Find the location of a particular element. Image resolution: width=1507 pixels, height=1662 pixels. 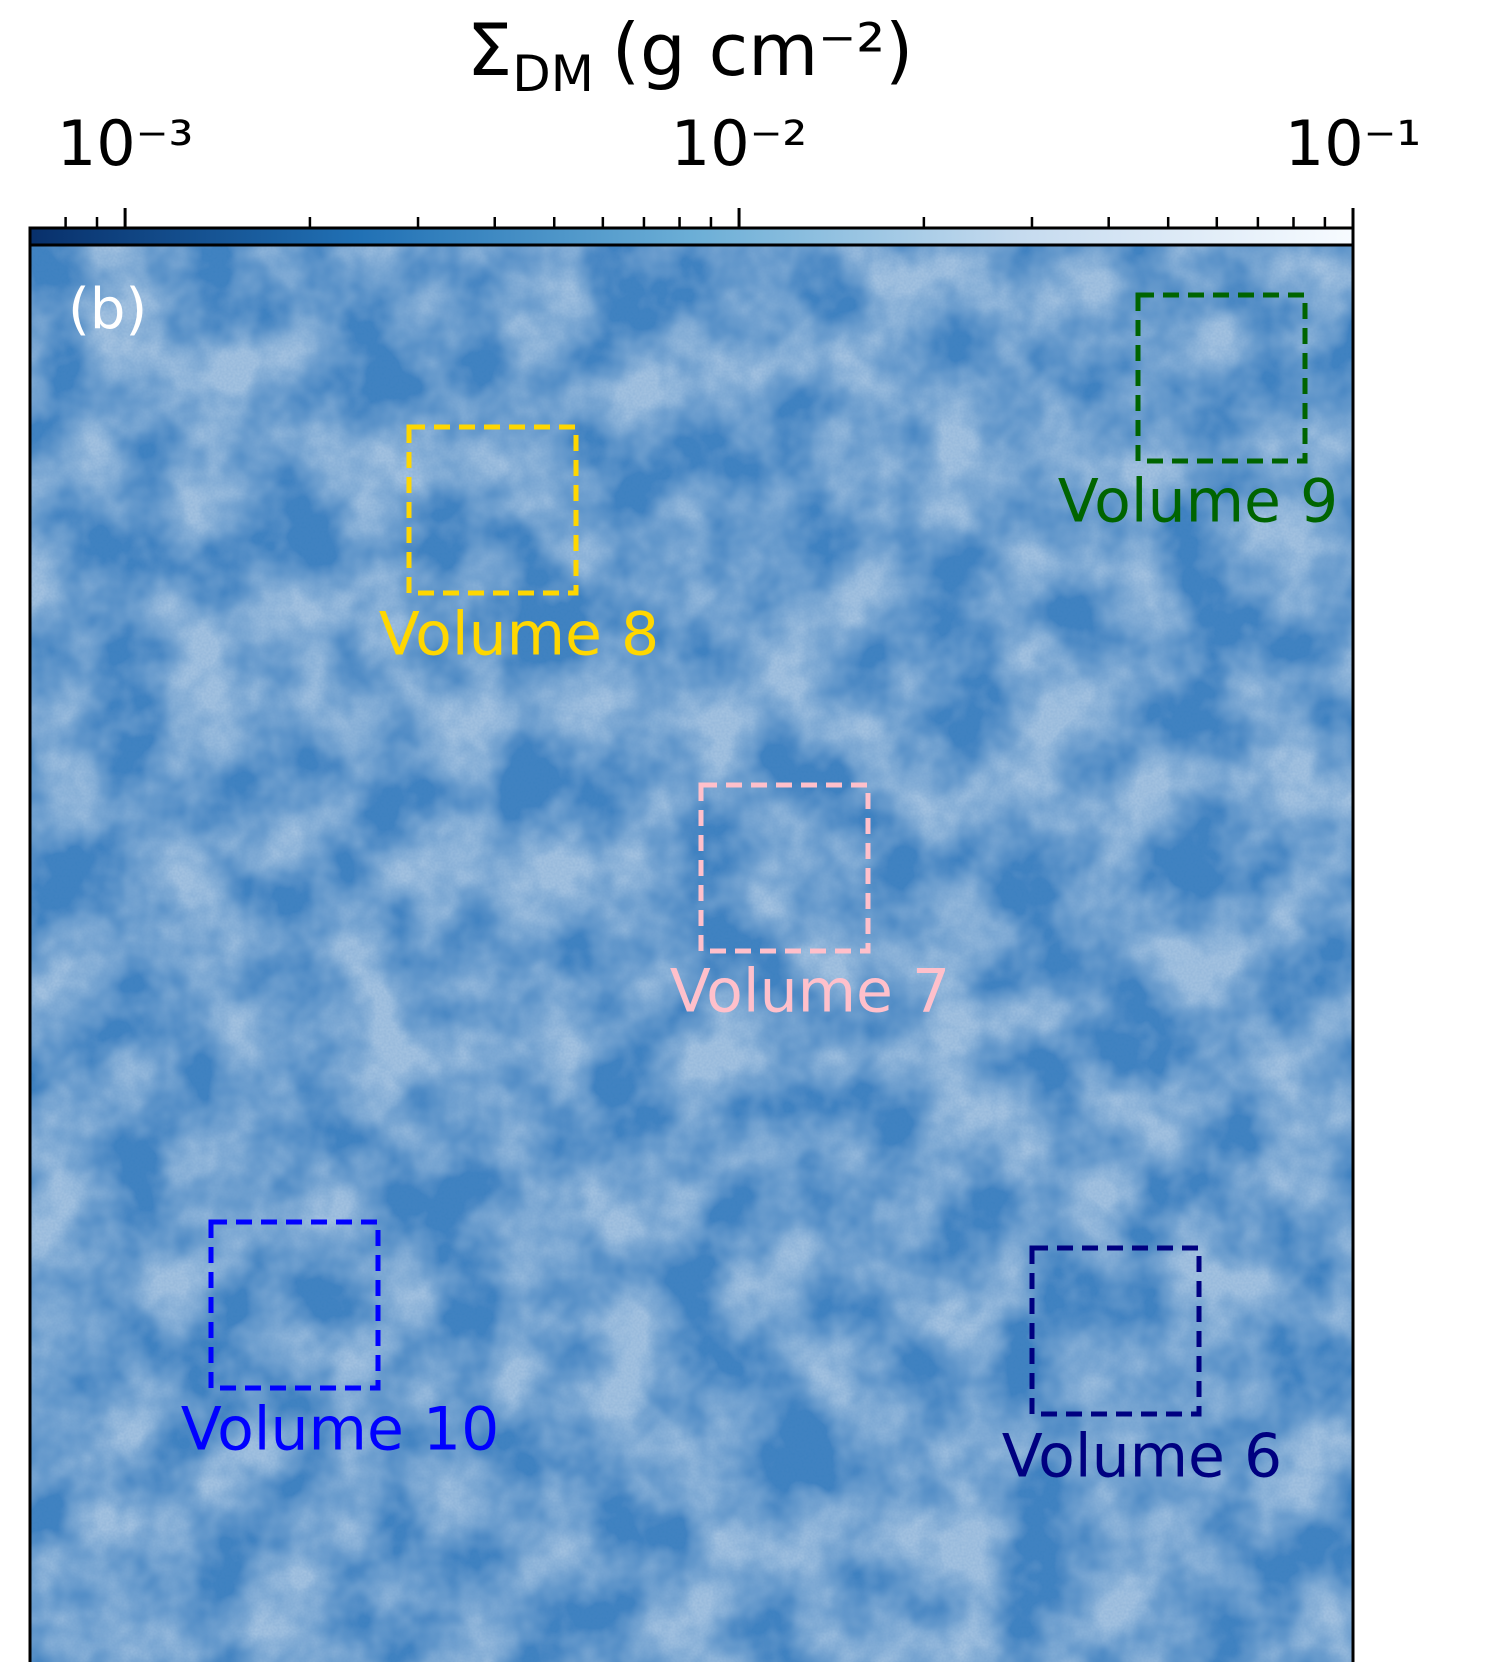

volume-label: Volume 7 is located at coordinates (810, 992).